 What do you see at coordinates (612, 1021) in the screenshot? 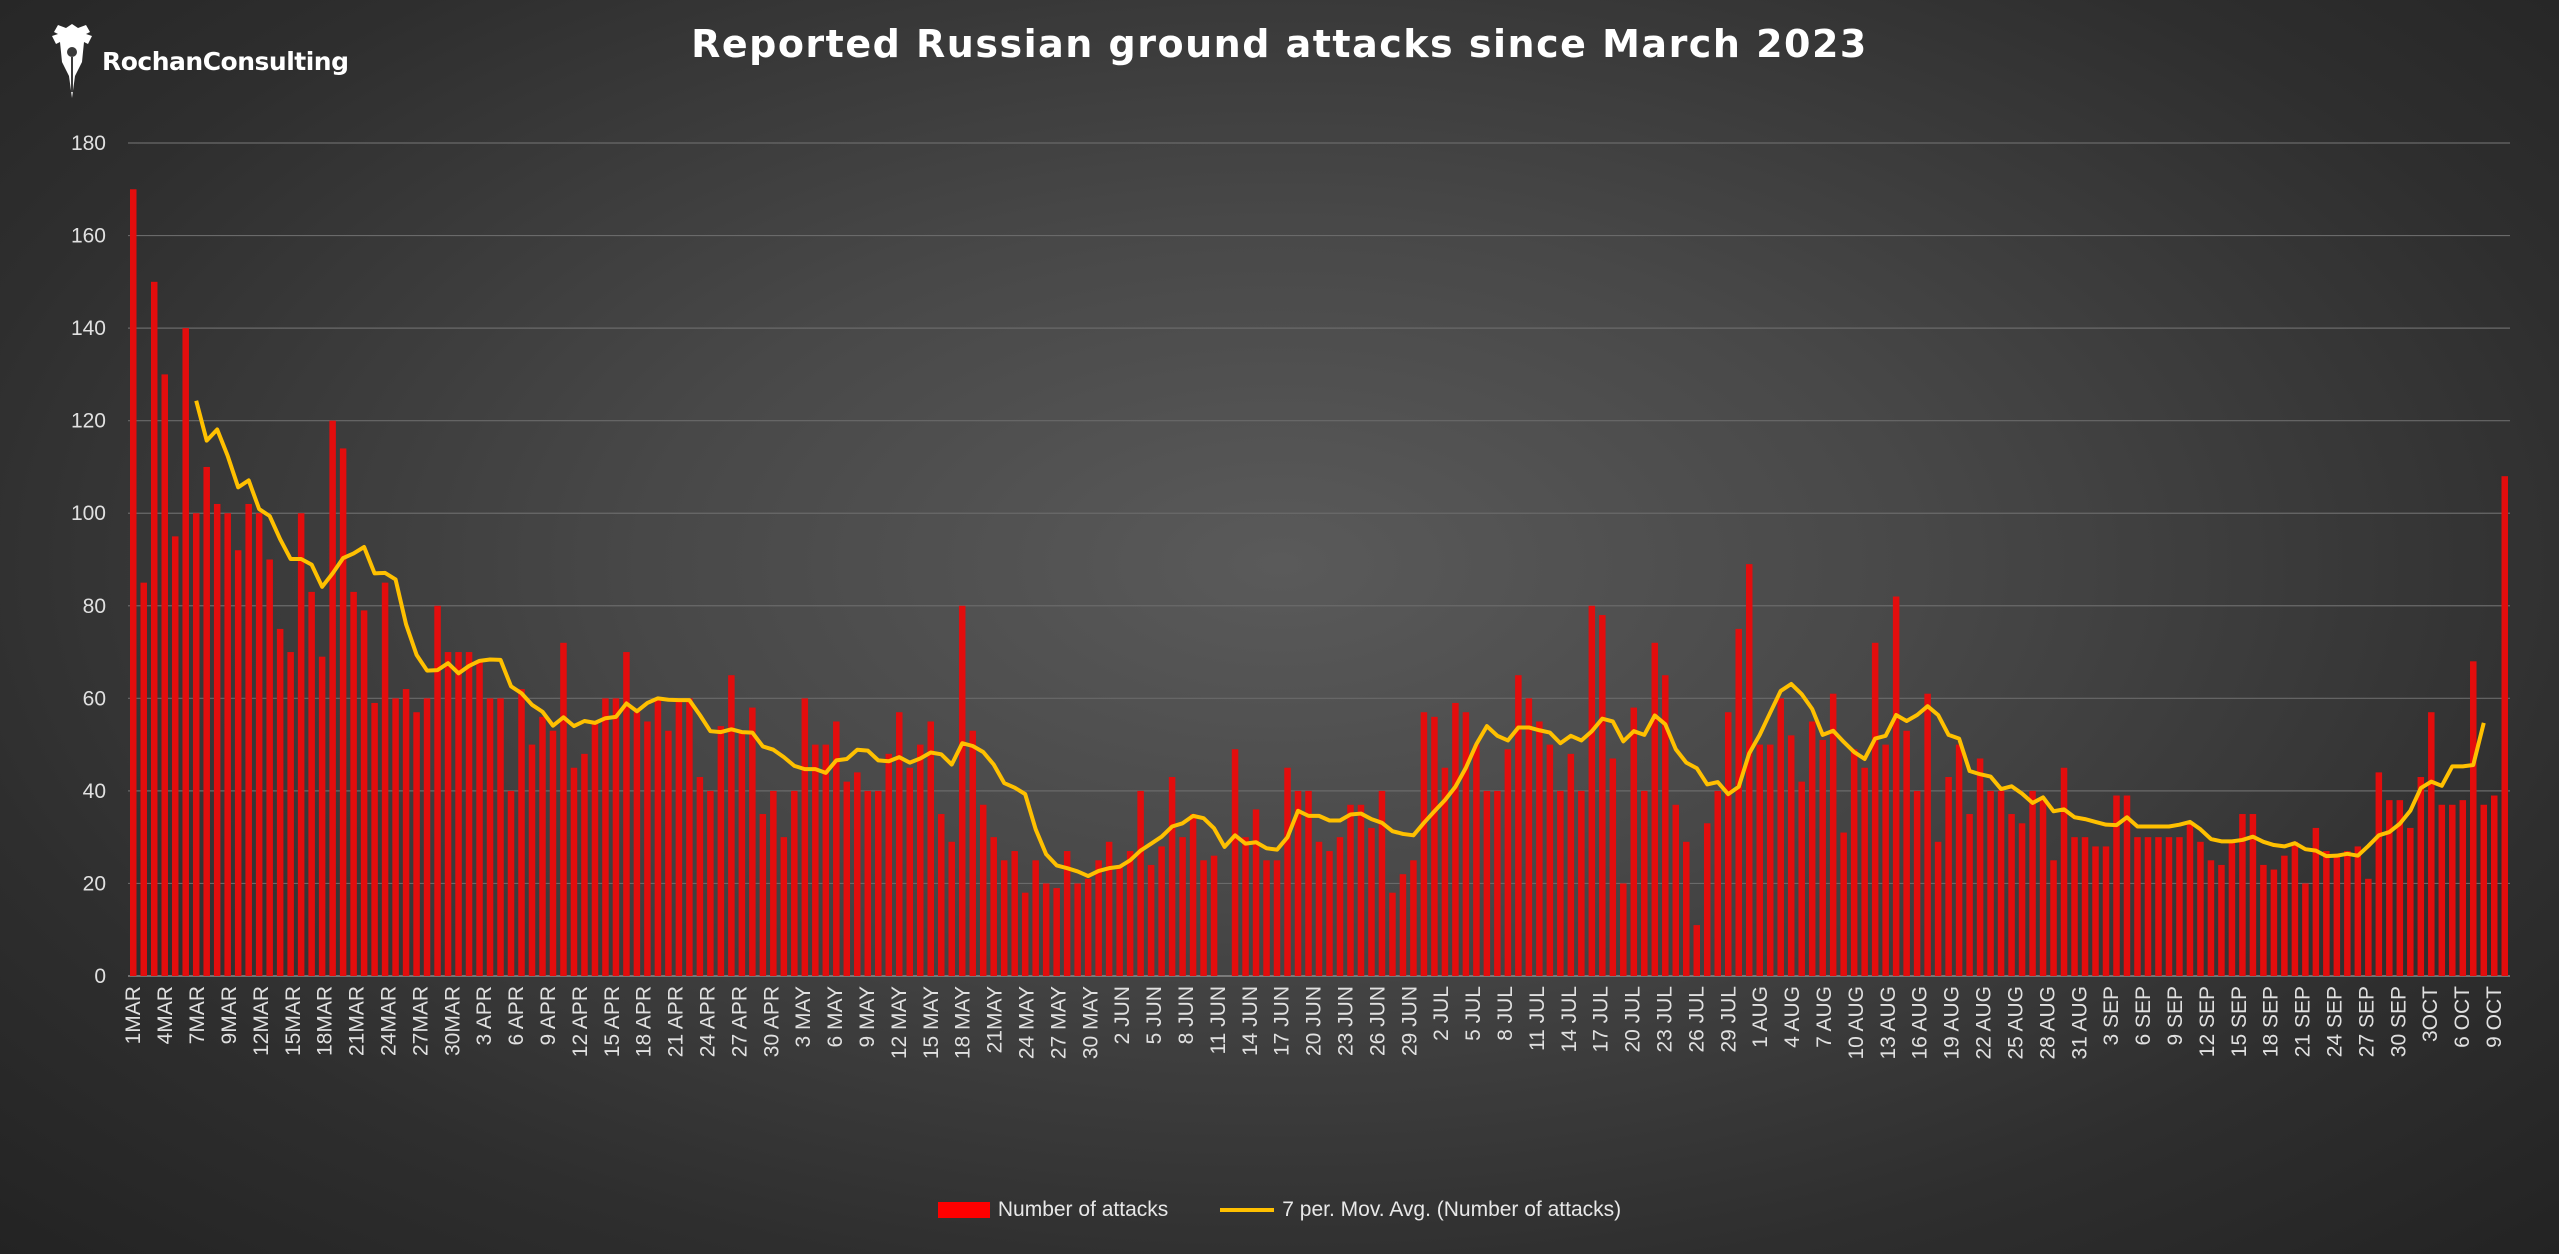
I see `x-tick-label: 15 APR` at bounding box center [612, 1021].